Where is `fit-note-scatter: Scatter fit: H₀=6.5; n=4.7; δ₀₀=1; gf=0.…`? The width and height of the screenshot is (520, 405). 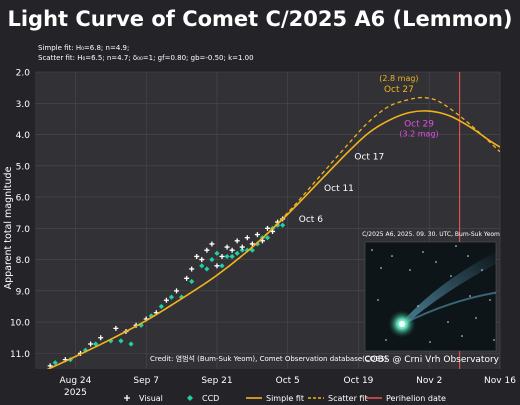
fit-note-scatter: Scatter fit: H₀=6.5; n=4.7; δ₀₀=1; gf=0.… is located at coordinates (146, 58).